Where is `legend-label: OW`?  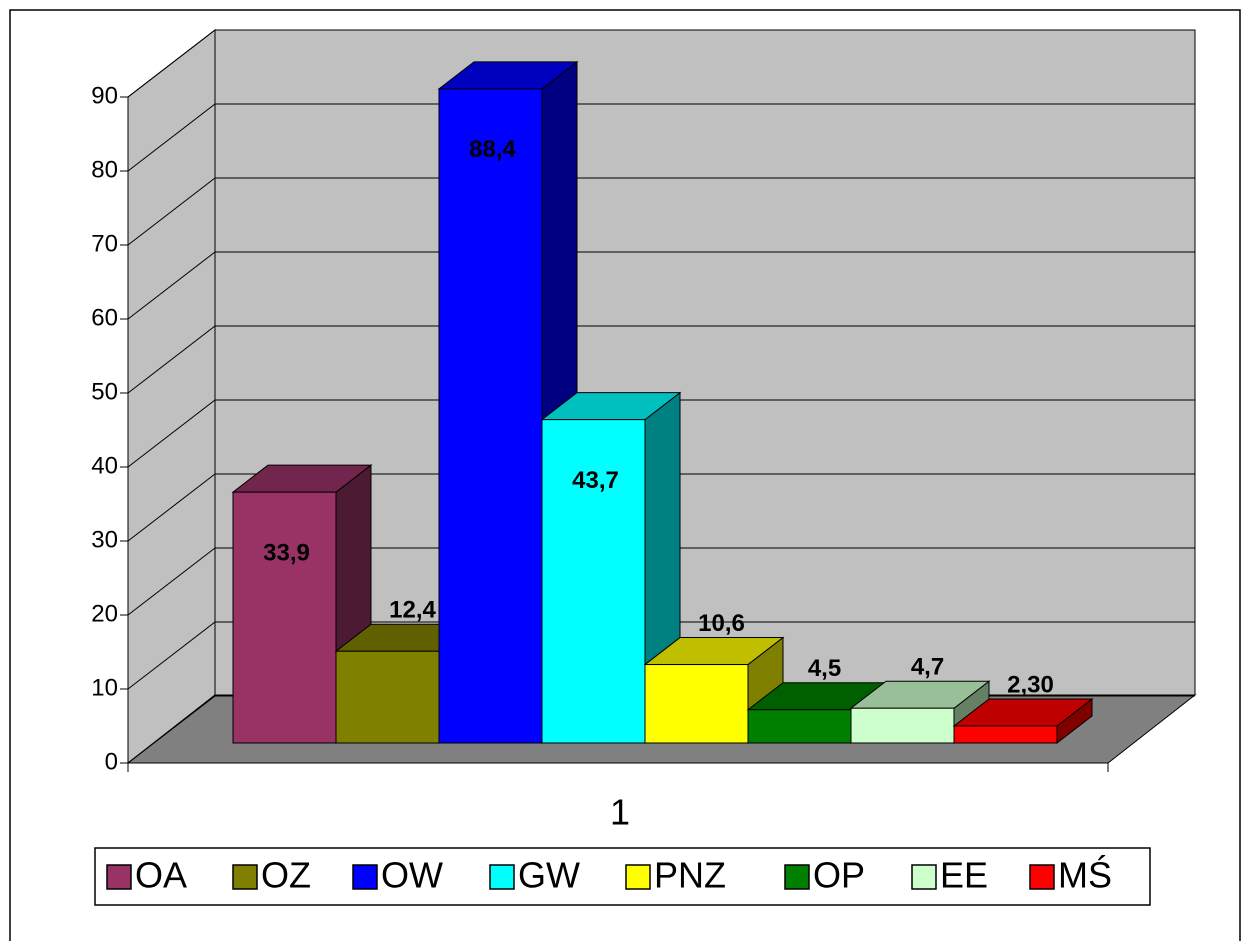
legend-label: OW is located at coordinates (412, 875).